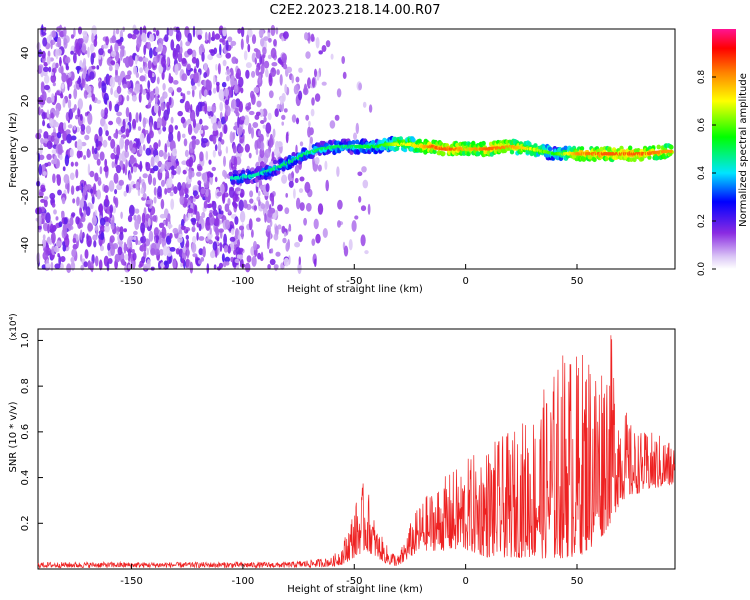 The height and width of the screenshot is (600, 750). What do you see at coordinates (702, 125) in the screenshot?
I see `colorbar-tick-label: 0.6` at bounding box center [702, 125].